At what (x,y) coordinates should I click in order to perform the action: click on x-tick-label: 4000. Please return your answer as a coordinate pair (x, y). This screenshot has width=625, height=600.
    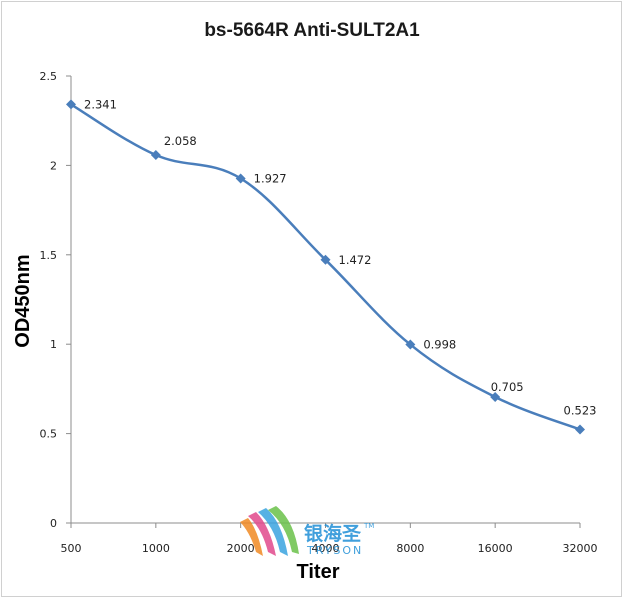
    Looking at the image, I should click on (326, 548).